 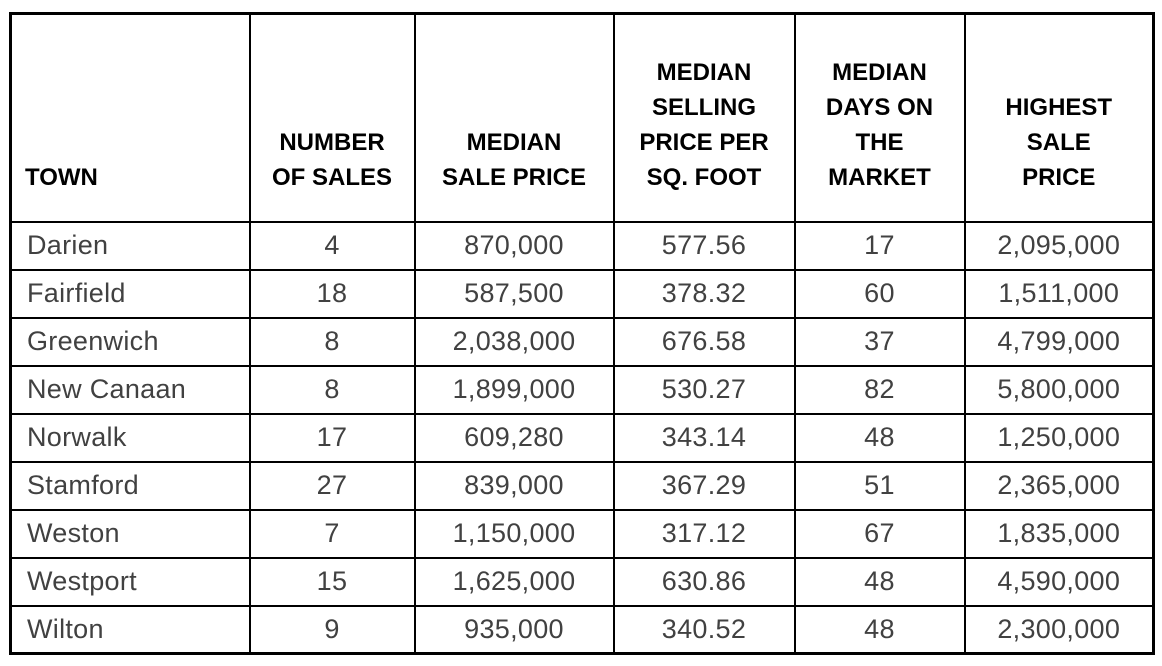 I want to click on cell-median-days-on-the-market: 67, so click(x=879, y=533).